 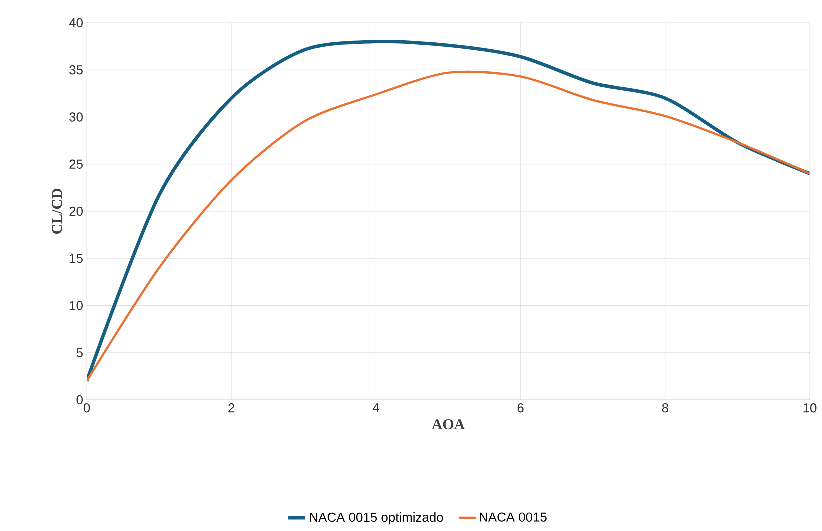 I want to click on y-tick-label: 25, so click(x=76, y=164).